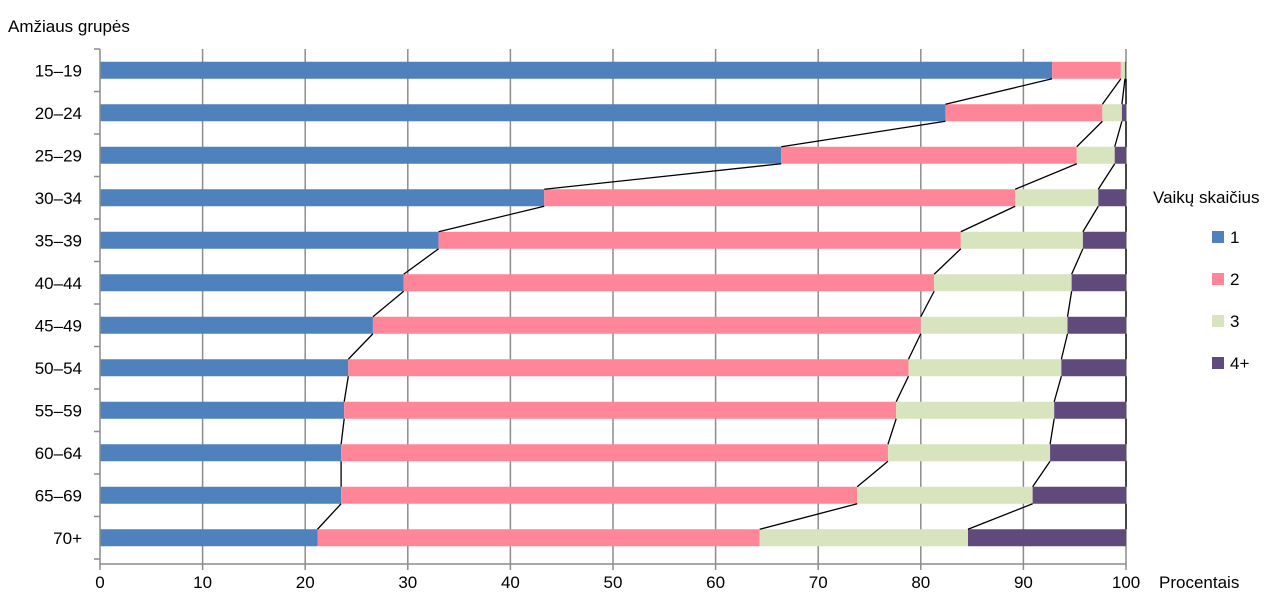 The width and height of the screenshot is (1277, 592). I want to click on x-tick-label: 40, so click(510, 582).